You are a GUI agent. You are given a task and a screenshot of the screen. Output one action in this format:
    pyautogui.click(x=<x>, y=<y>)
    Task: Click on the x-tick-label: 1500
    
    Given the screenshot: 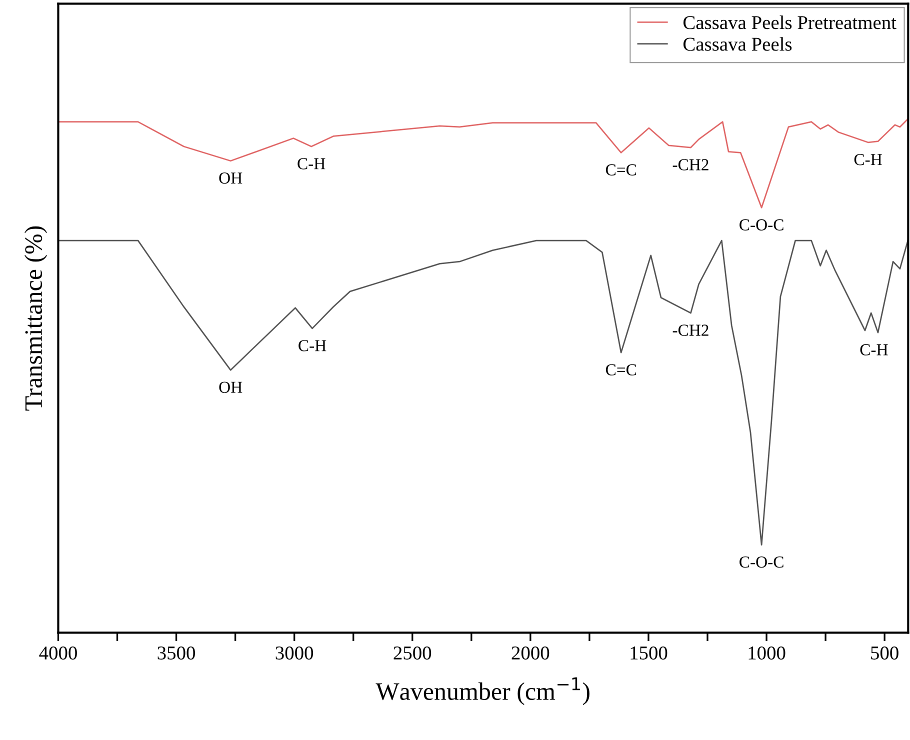 What is the action you would take?
    pyautogui.click(x=649, y=653)
    